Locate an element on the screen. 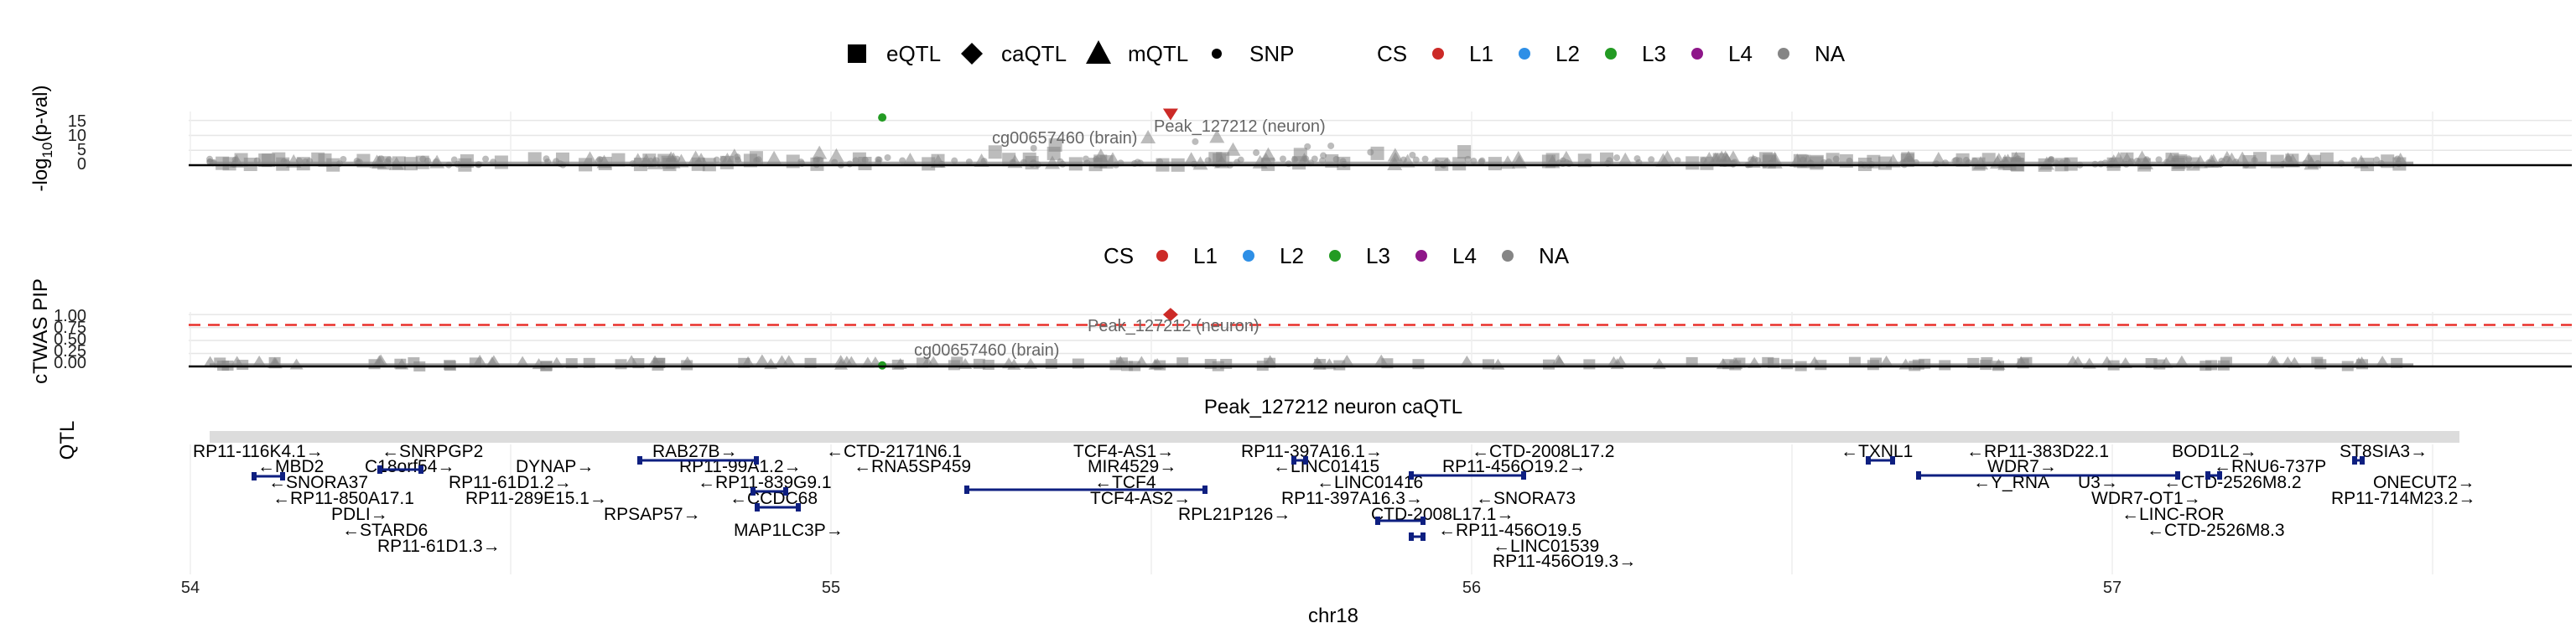  gene-label: ←MBD2 is located at coordinates (290, 466).